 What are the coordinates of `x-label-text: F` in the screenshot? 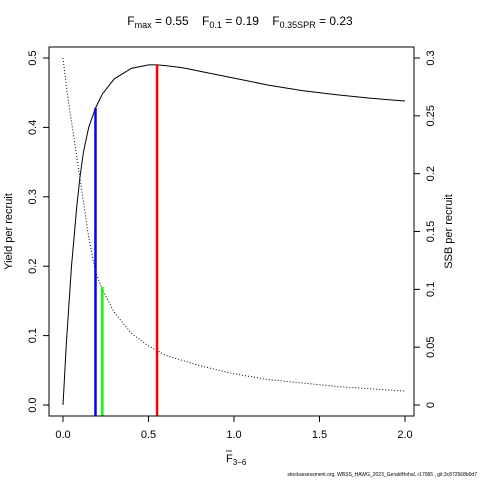 It's located at (229, 459).